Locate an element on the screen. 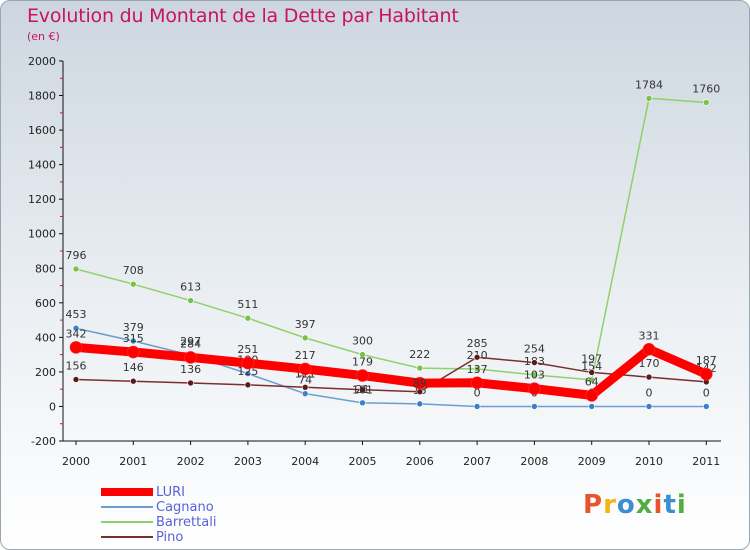 This screenshot has width=750, height=550. data-label-luri: 103 is located at coordinates (534, 375).